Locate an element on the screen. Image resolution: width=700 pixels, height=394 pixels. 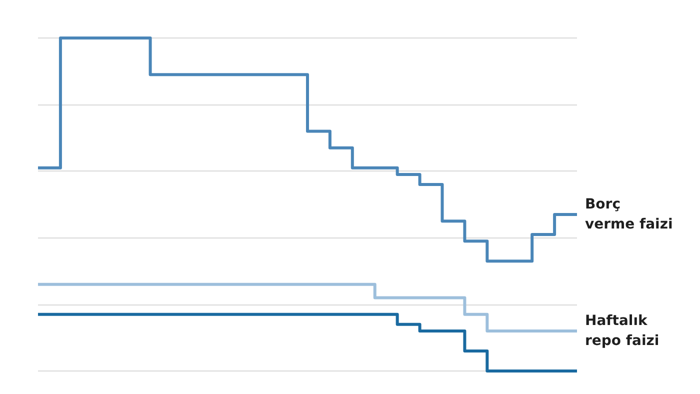
series-label: Haftalık repo faizi is located at coordinates (622, 331).